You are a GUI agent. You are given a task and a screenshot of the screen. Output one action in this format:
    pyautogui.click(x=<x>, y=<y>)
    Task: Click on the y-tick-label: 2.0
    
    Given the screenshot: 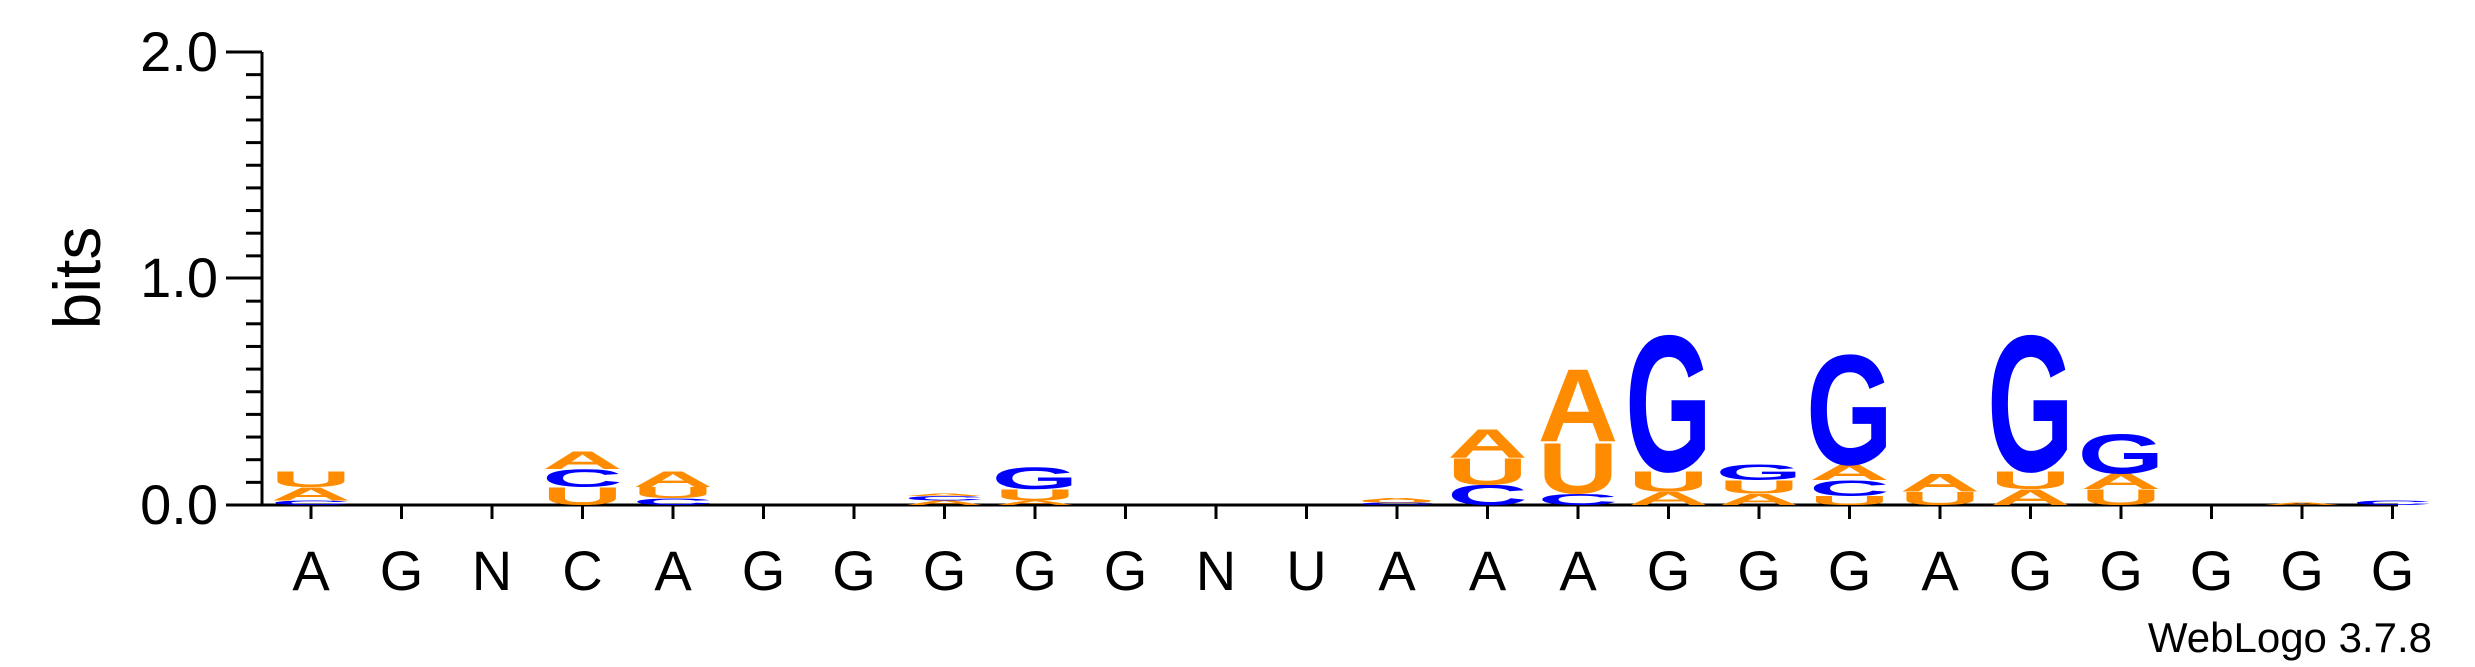 What is the action you would take?
    pyautogui.click(x=179, y=51)
    